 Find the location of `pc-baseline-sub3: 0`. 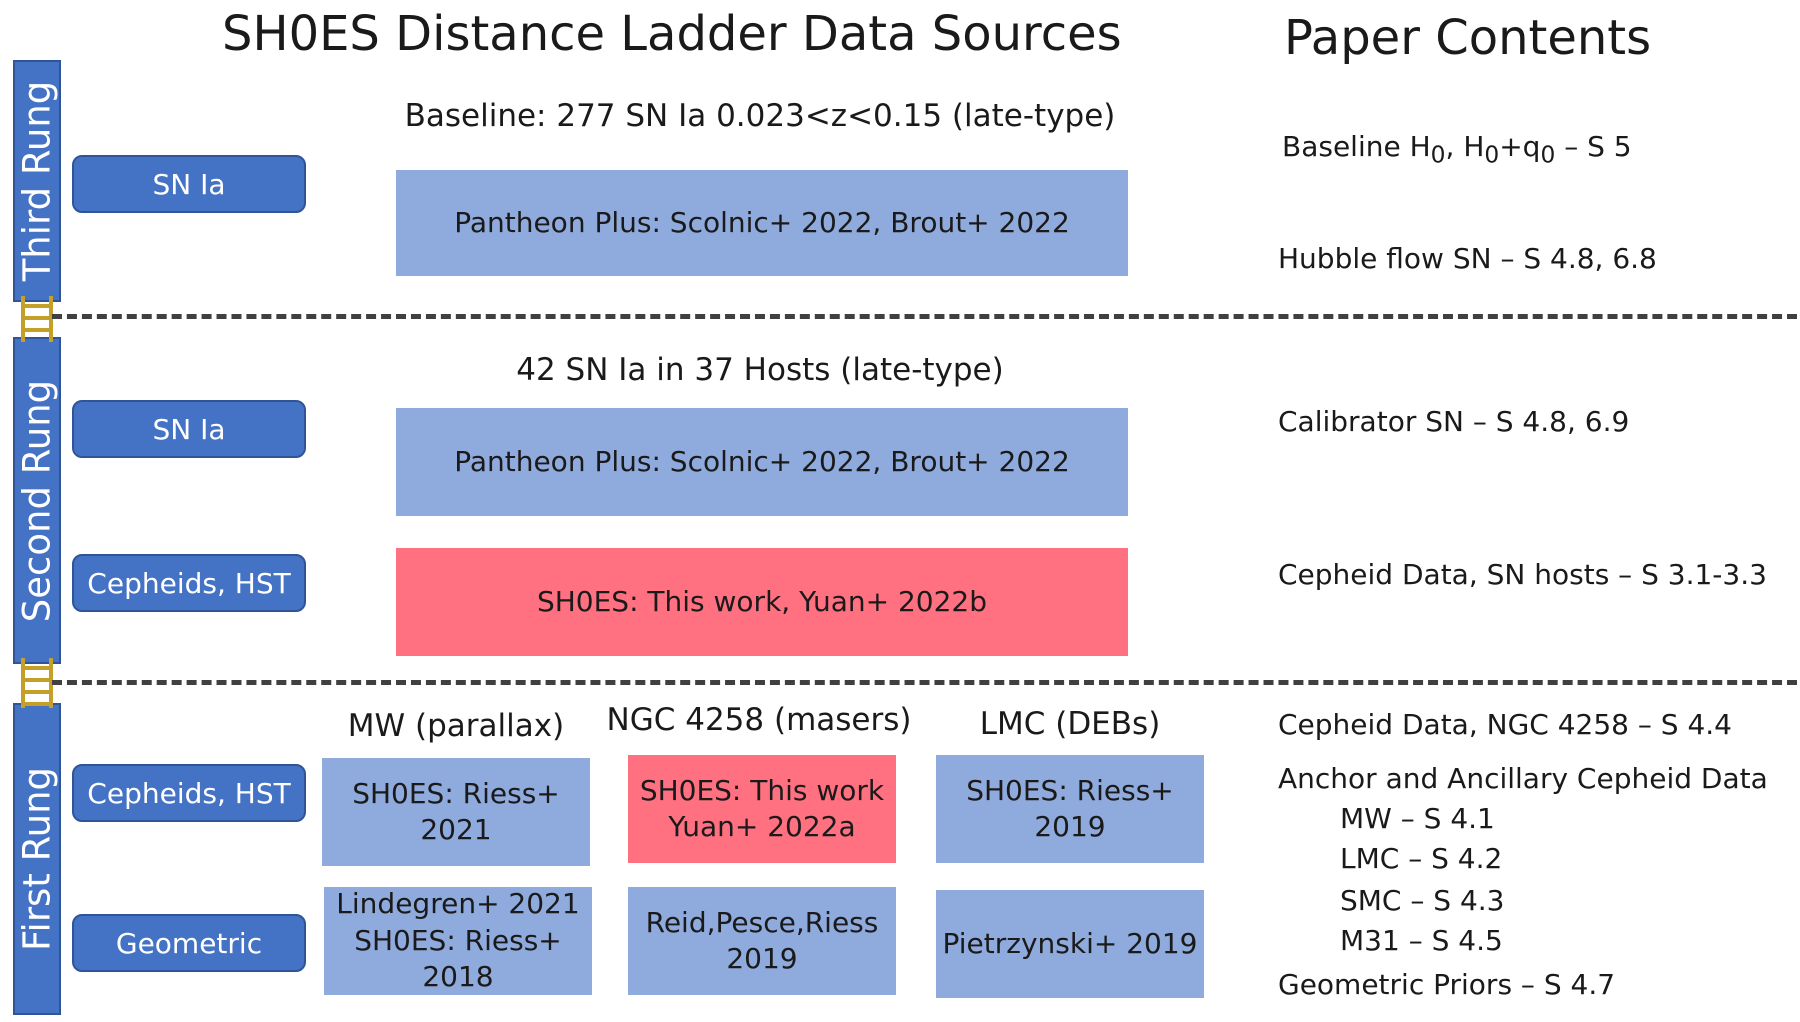

pc-baseline-sub3: 0 is located at coordinates (1548, 154).